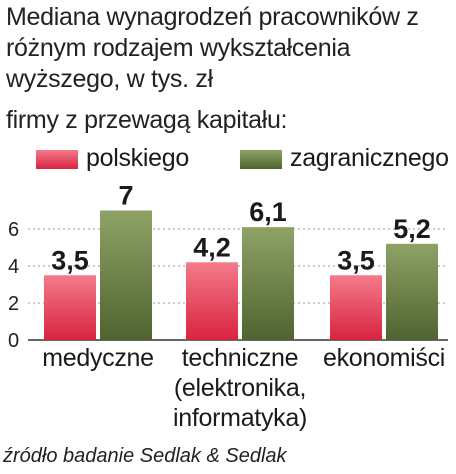 Image resolution: width=456 pixels, height=474 pixels. Describe the element at coordinates (70, 260) in the screenshot. I see `data-label-polskiego-0: 3,5` at that location.